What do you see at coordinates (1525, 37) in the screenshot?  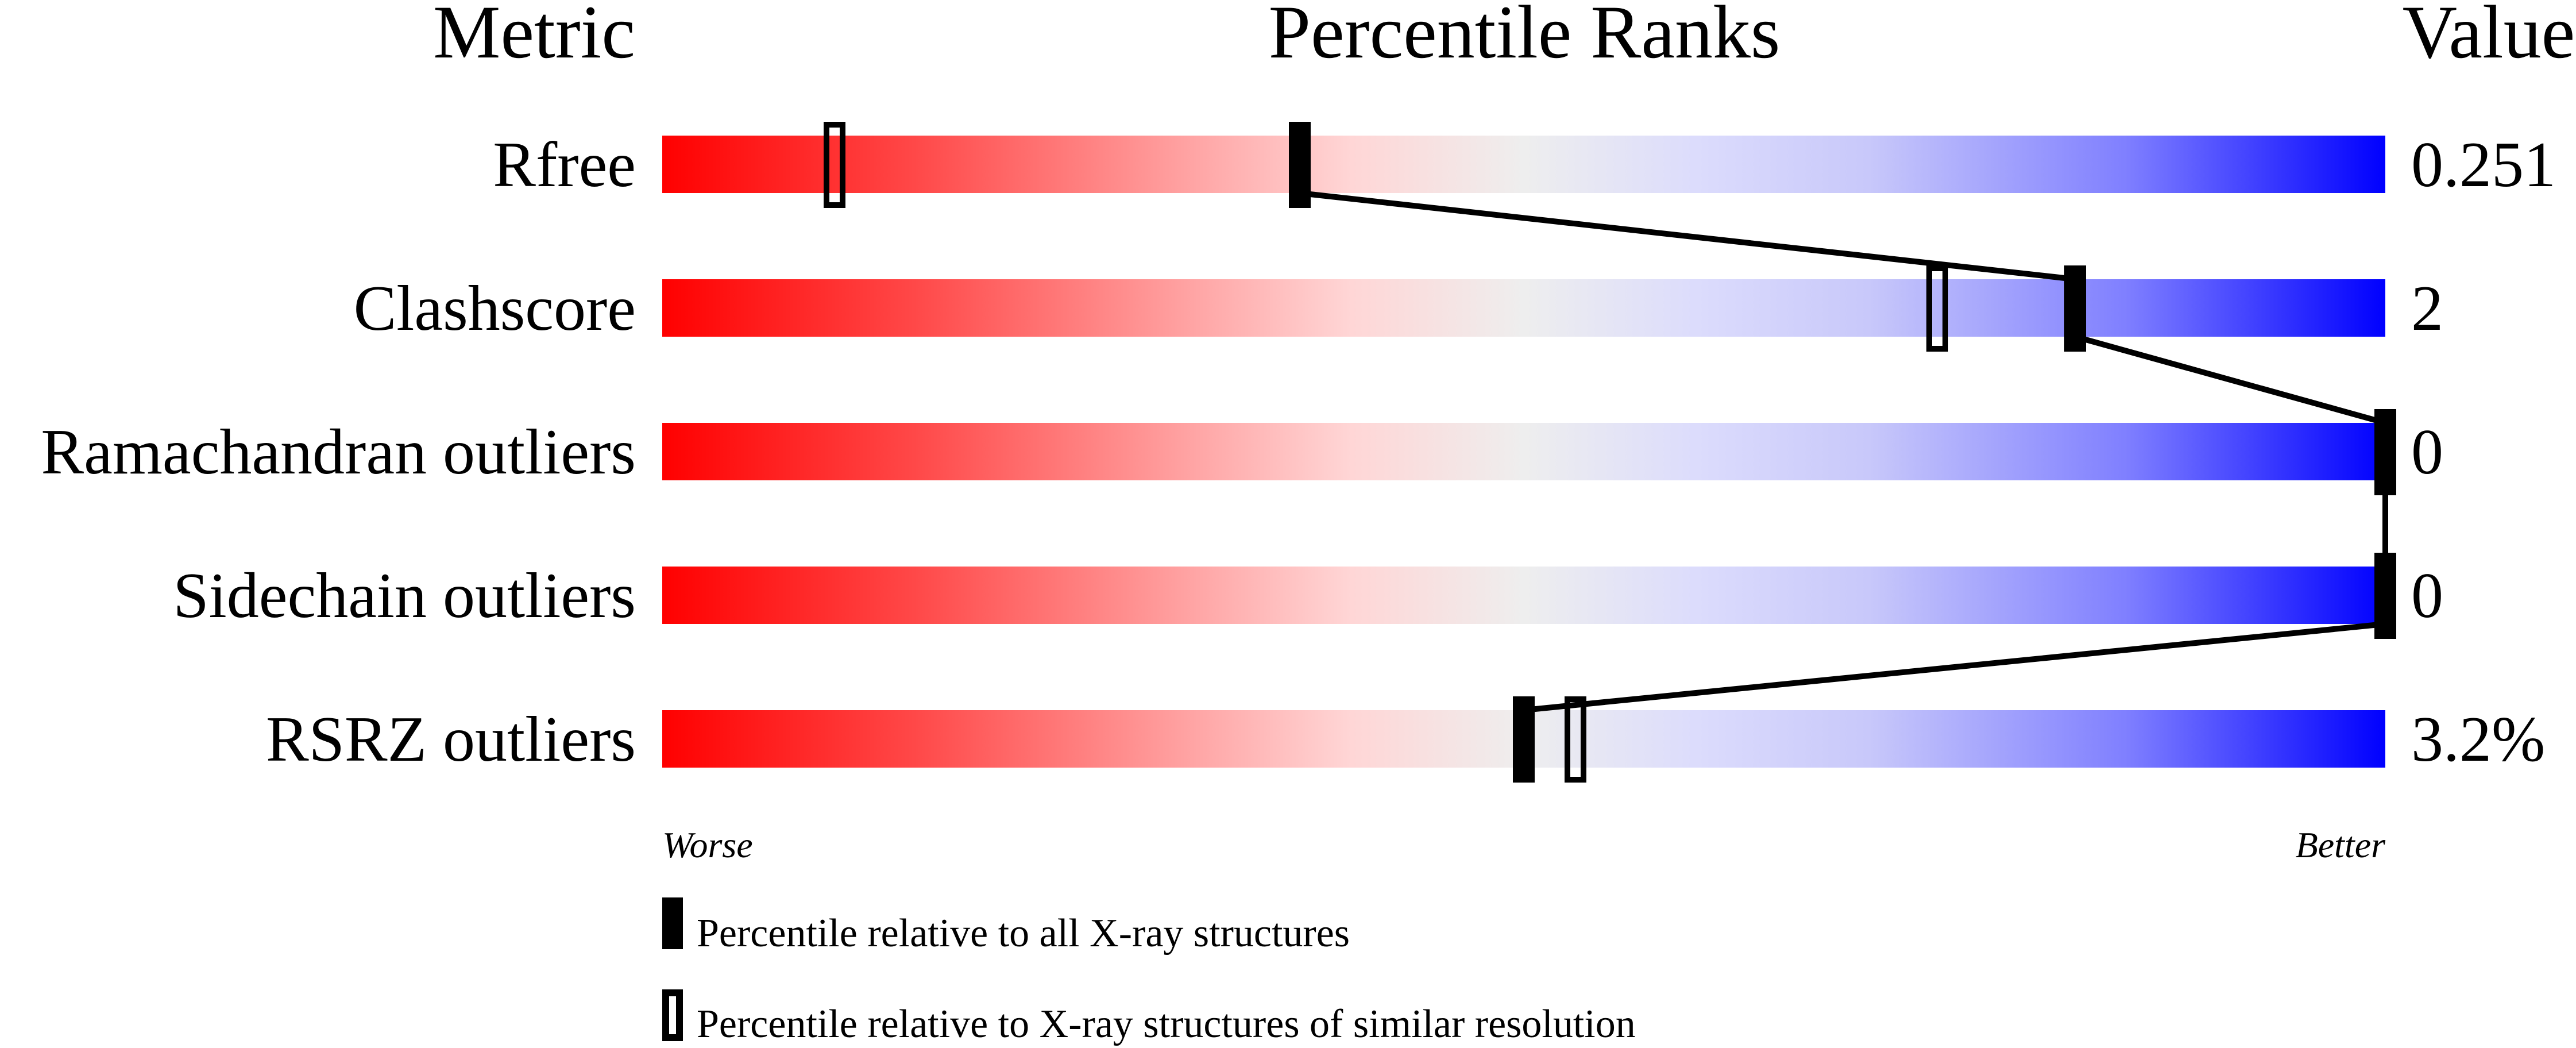 I see `header-percentile-ranks: Percentile Ranks` at bounding box center [1525, 37].